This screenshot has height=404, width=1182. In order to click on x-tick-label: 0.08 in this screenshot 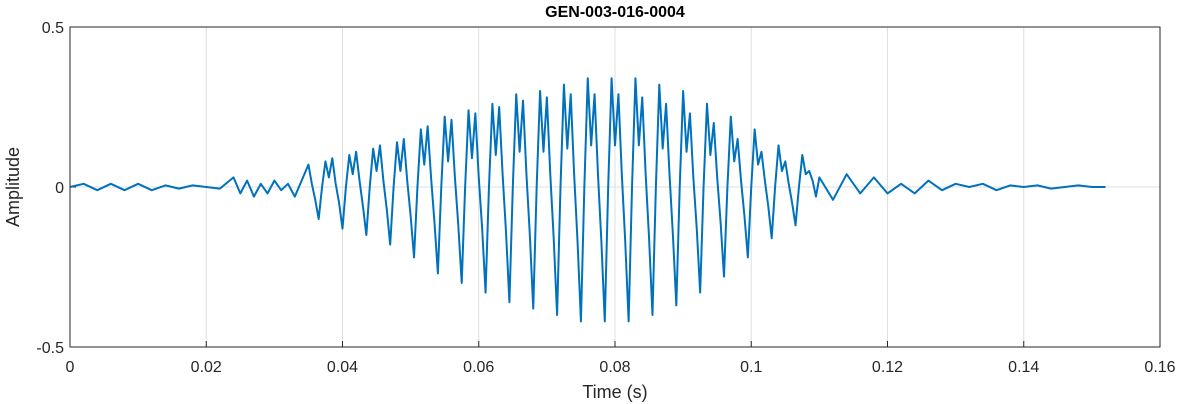, I will do `click(614, 367)`.